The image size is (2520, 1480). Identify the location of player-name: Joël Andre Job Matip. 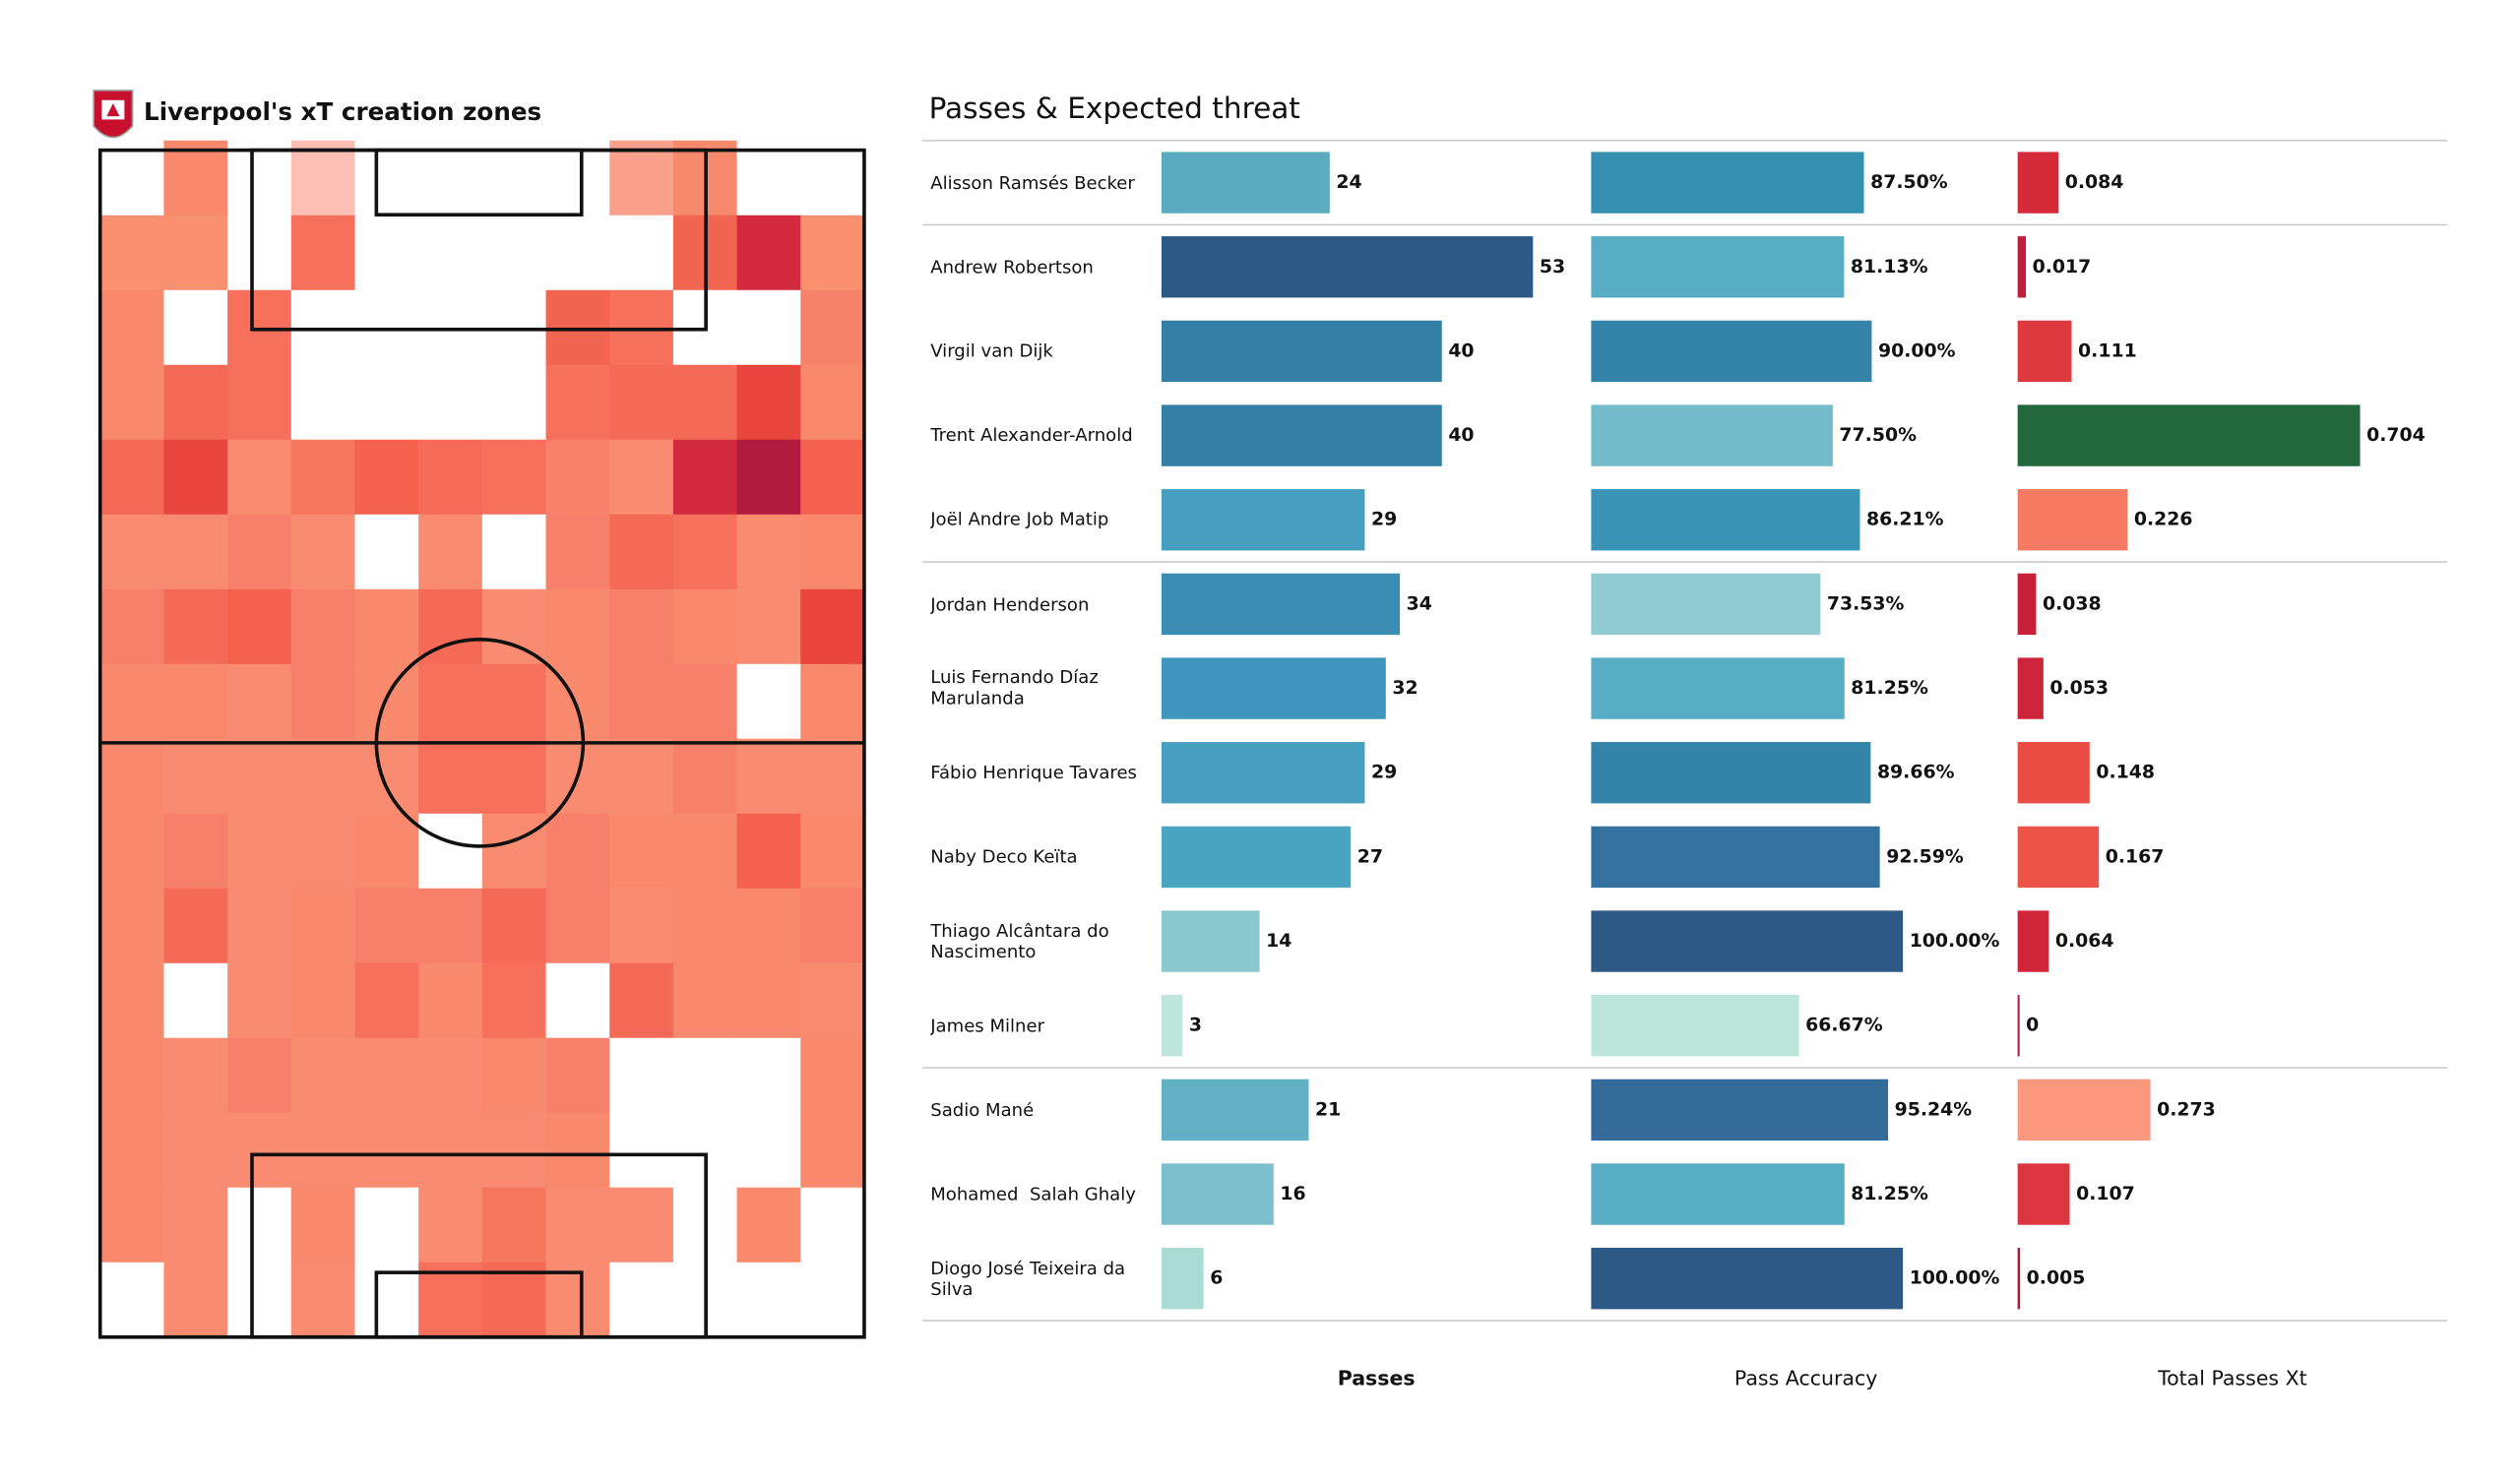
(1019, 520).